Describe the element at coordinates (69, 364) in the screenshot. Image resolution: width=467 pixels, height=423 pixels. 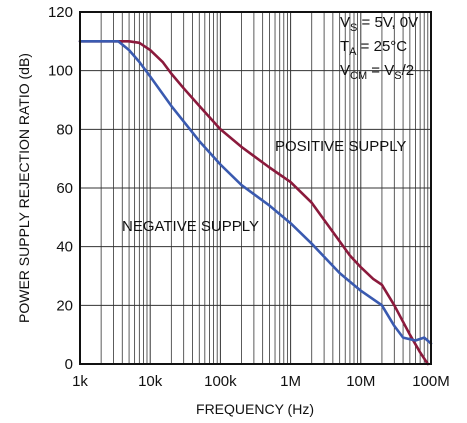
I see `y-tick-label: 0` at that location.